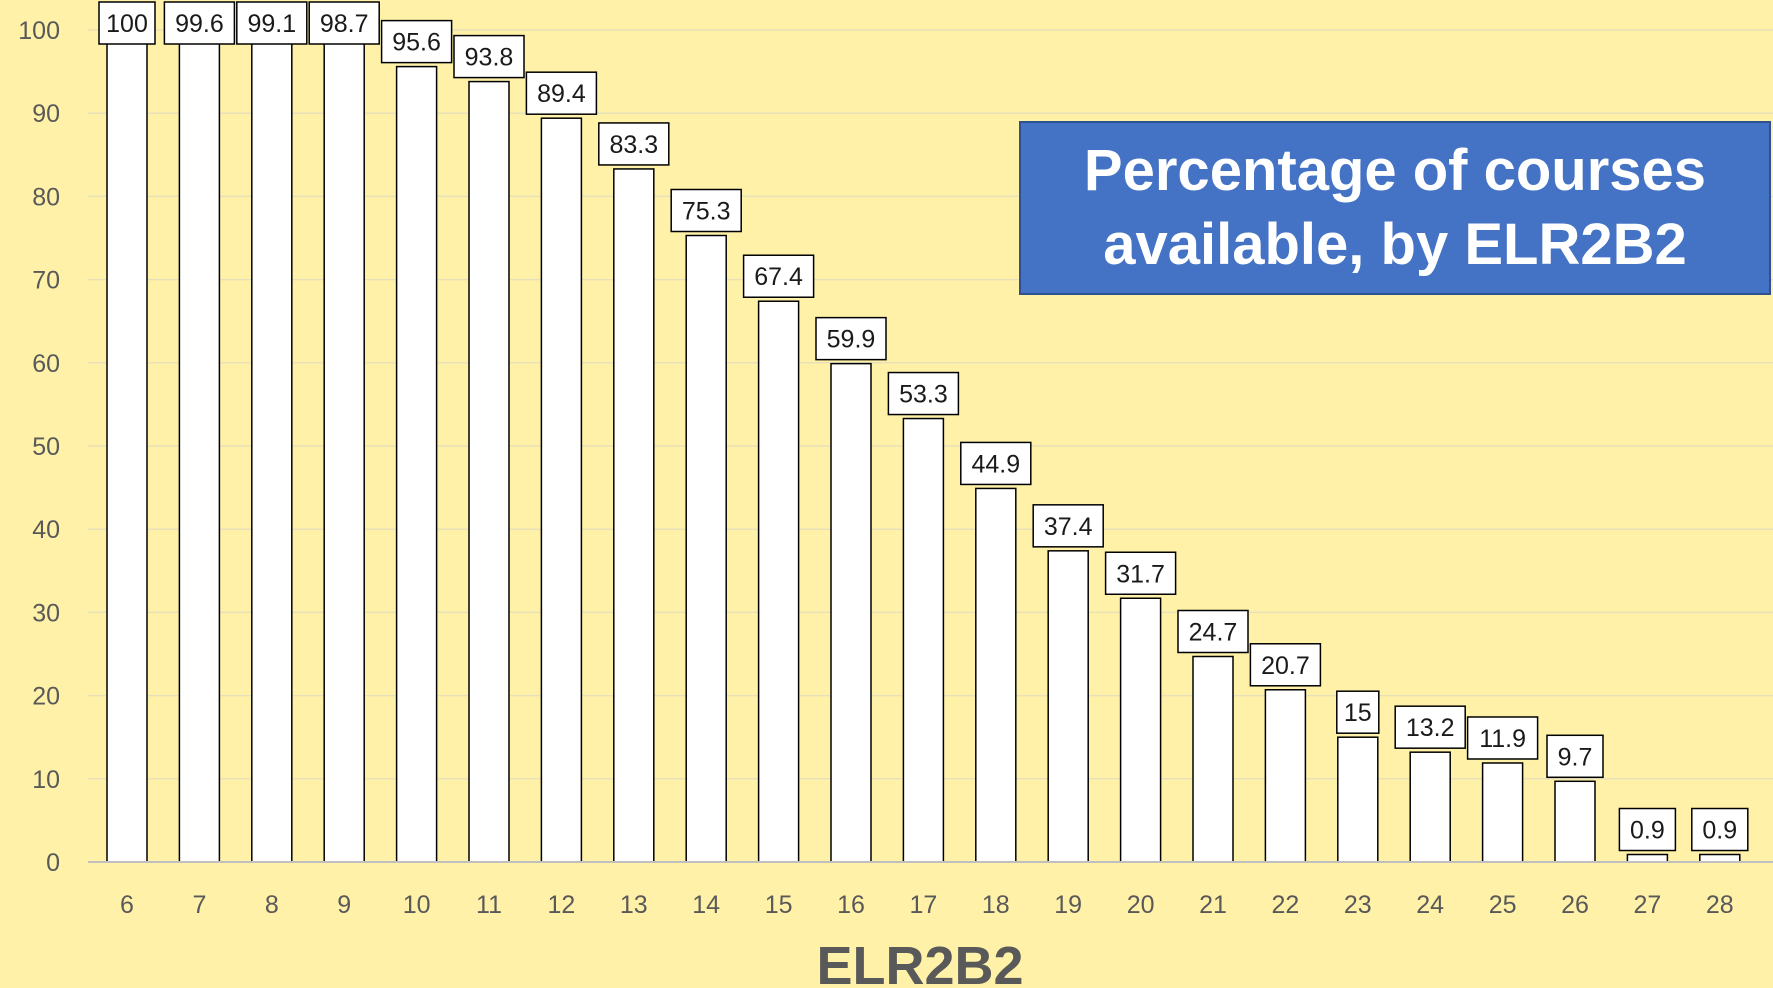 The width and height of the screenshot is (1773, 988). I want to click on data-label: 37.4, so click(1068, 526).